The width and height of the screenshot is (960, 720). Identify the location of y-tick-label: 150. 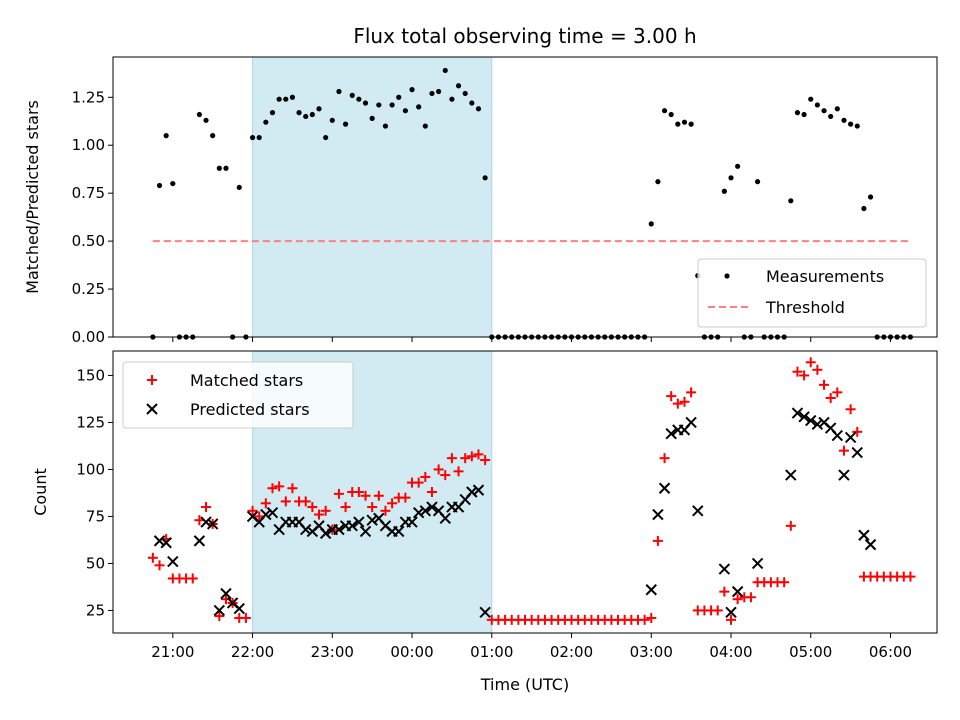
(90, 375).